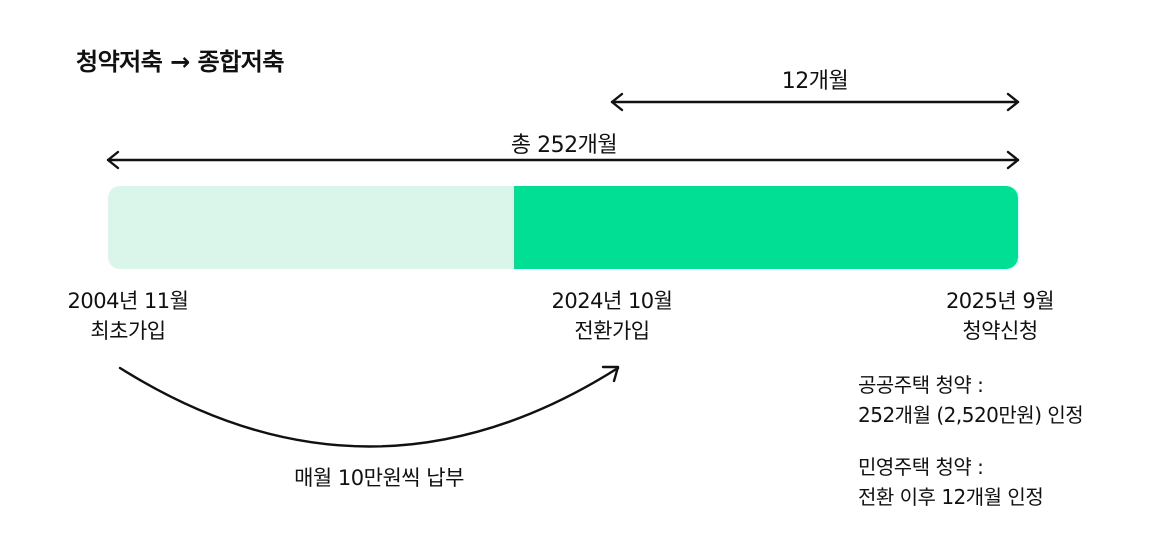 The image size is (1161, 560). I want to click on note-detail: 전환 이후 12개월 인정, so click(951, 497).